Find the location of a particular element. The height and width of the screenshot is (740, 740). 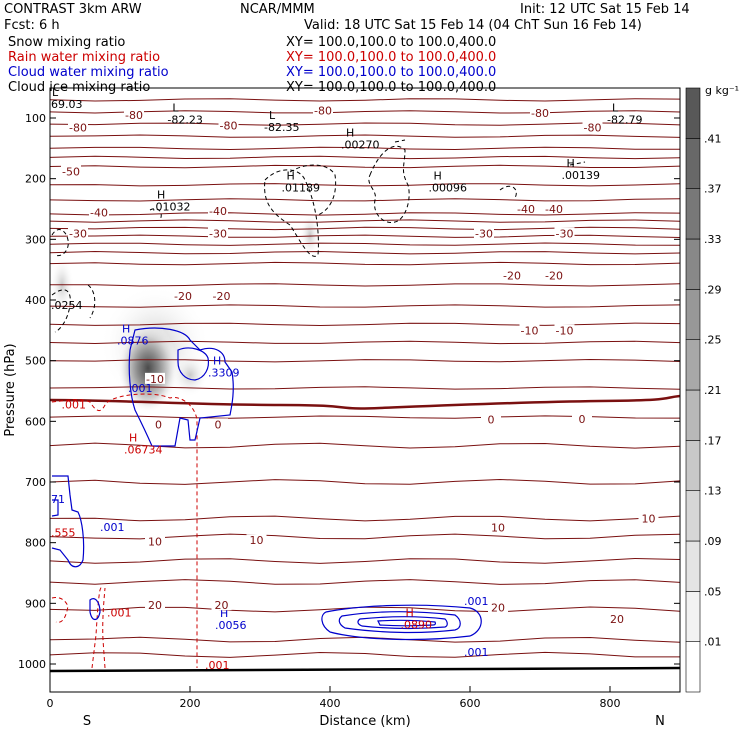

y-tick-label: 700 is located at coordinates (35, 482).